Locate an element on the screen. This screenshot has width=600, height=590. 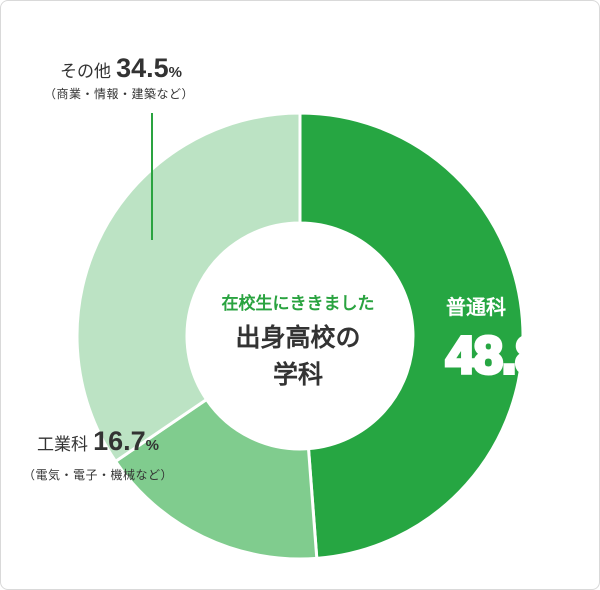
industrial-label: 工業科 16.7% is located at coordinates (98, 441).